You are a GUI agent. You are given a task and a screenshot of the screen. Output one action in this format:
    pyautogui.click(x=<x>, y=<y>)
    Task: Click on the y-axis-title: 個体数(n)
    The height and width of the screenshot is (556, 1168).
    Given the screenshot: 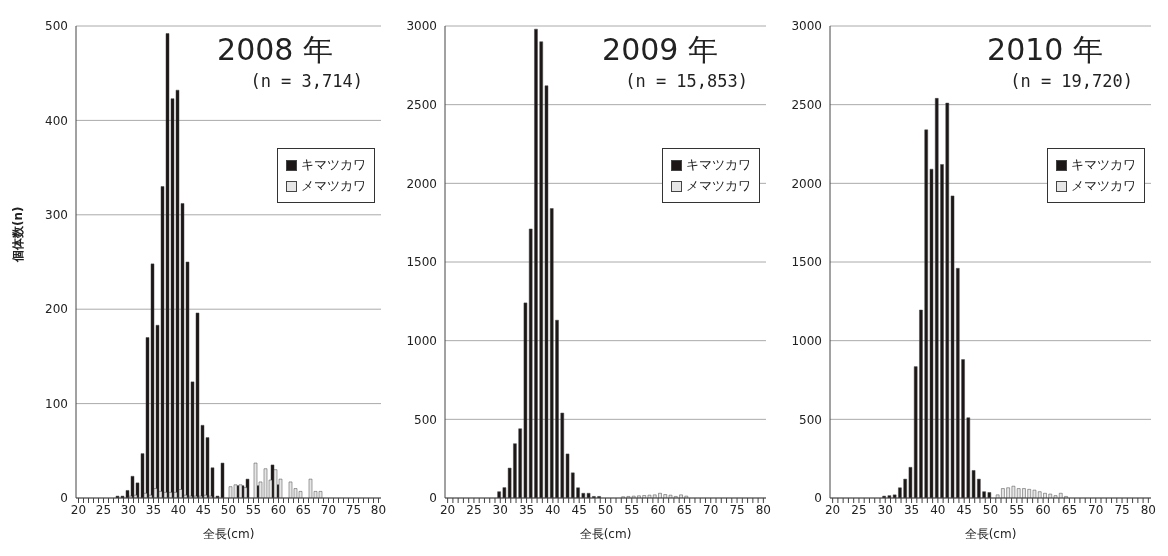 What is the action you would take?
    pyautogui.click(x=18, y=234)
    